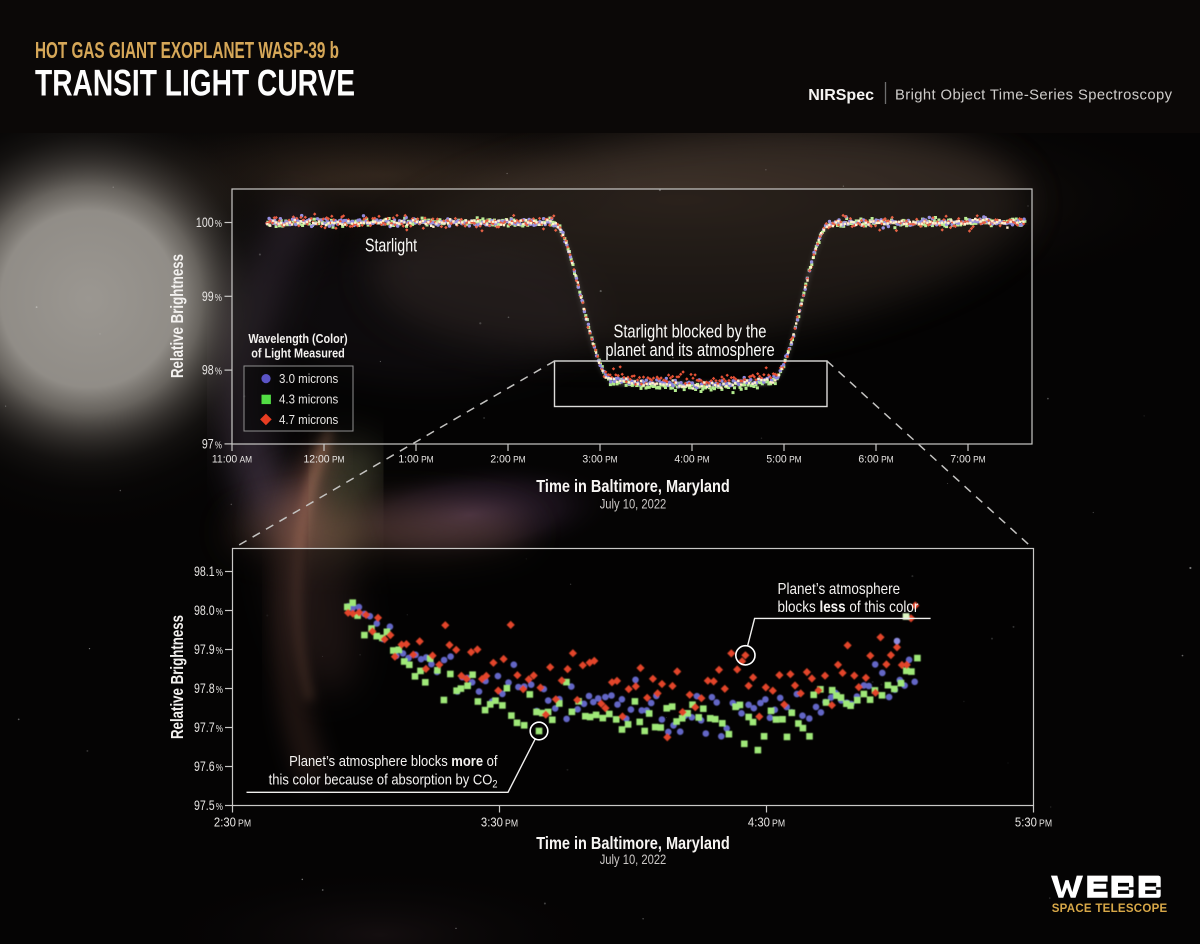 The height and width of the screenshot is (944, 1200). Describe the element at coordinates (208, 767) in the screenshot. I see `svg-text: 97.6%` at that location.